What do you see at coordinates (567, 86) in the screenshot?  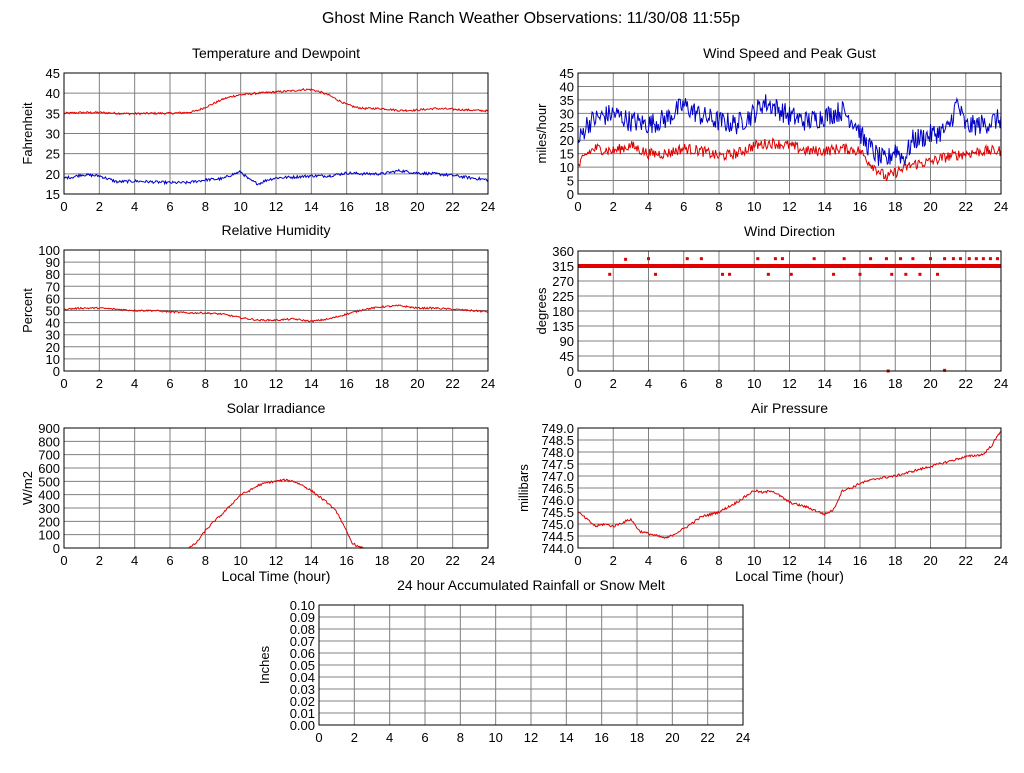 I see `y-tick-label: 40` at bounding box center [567, 86].